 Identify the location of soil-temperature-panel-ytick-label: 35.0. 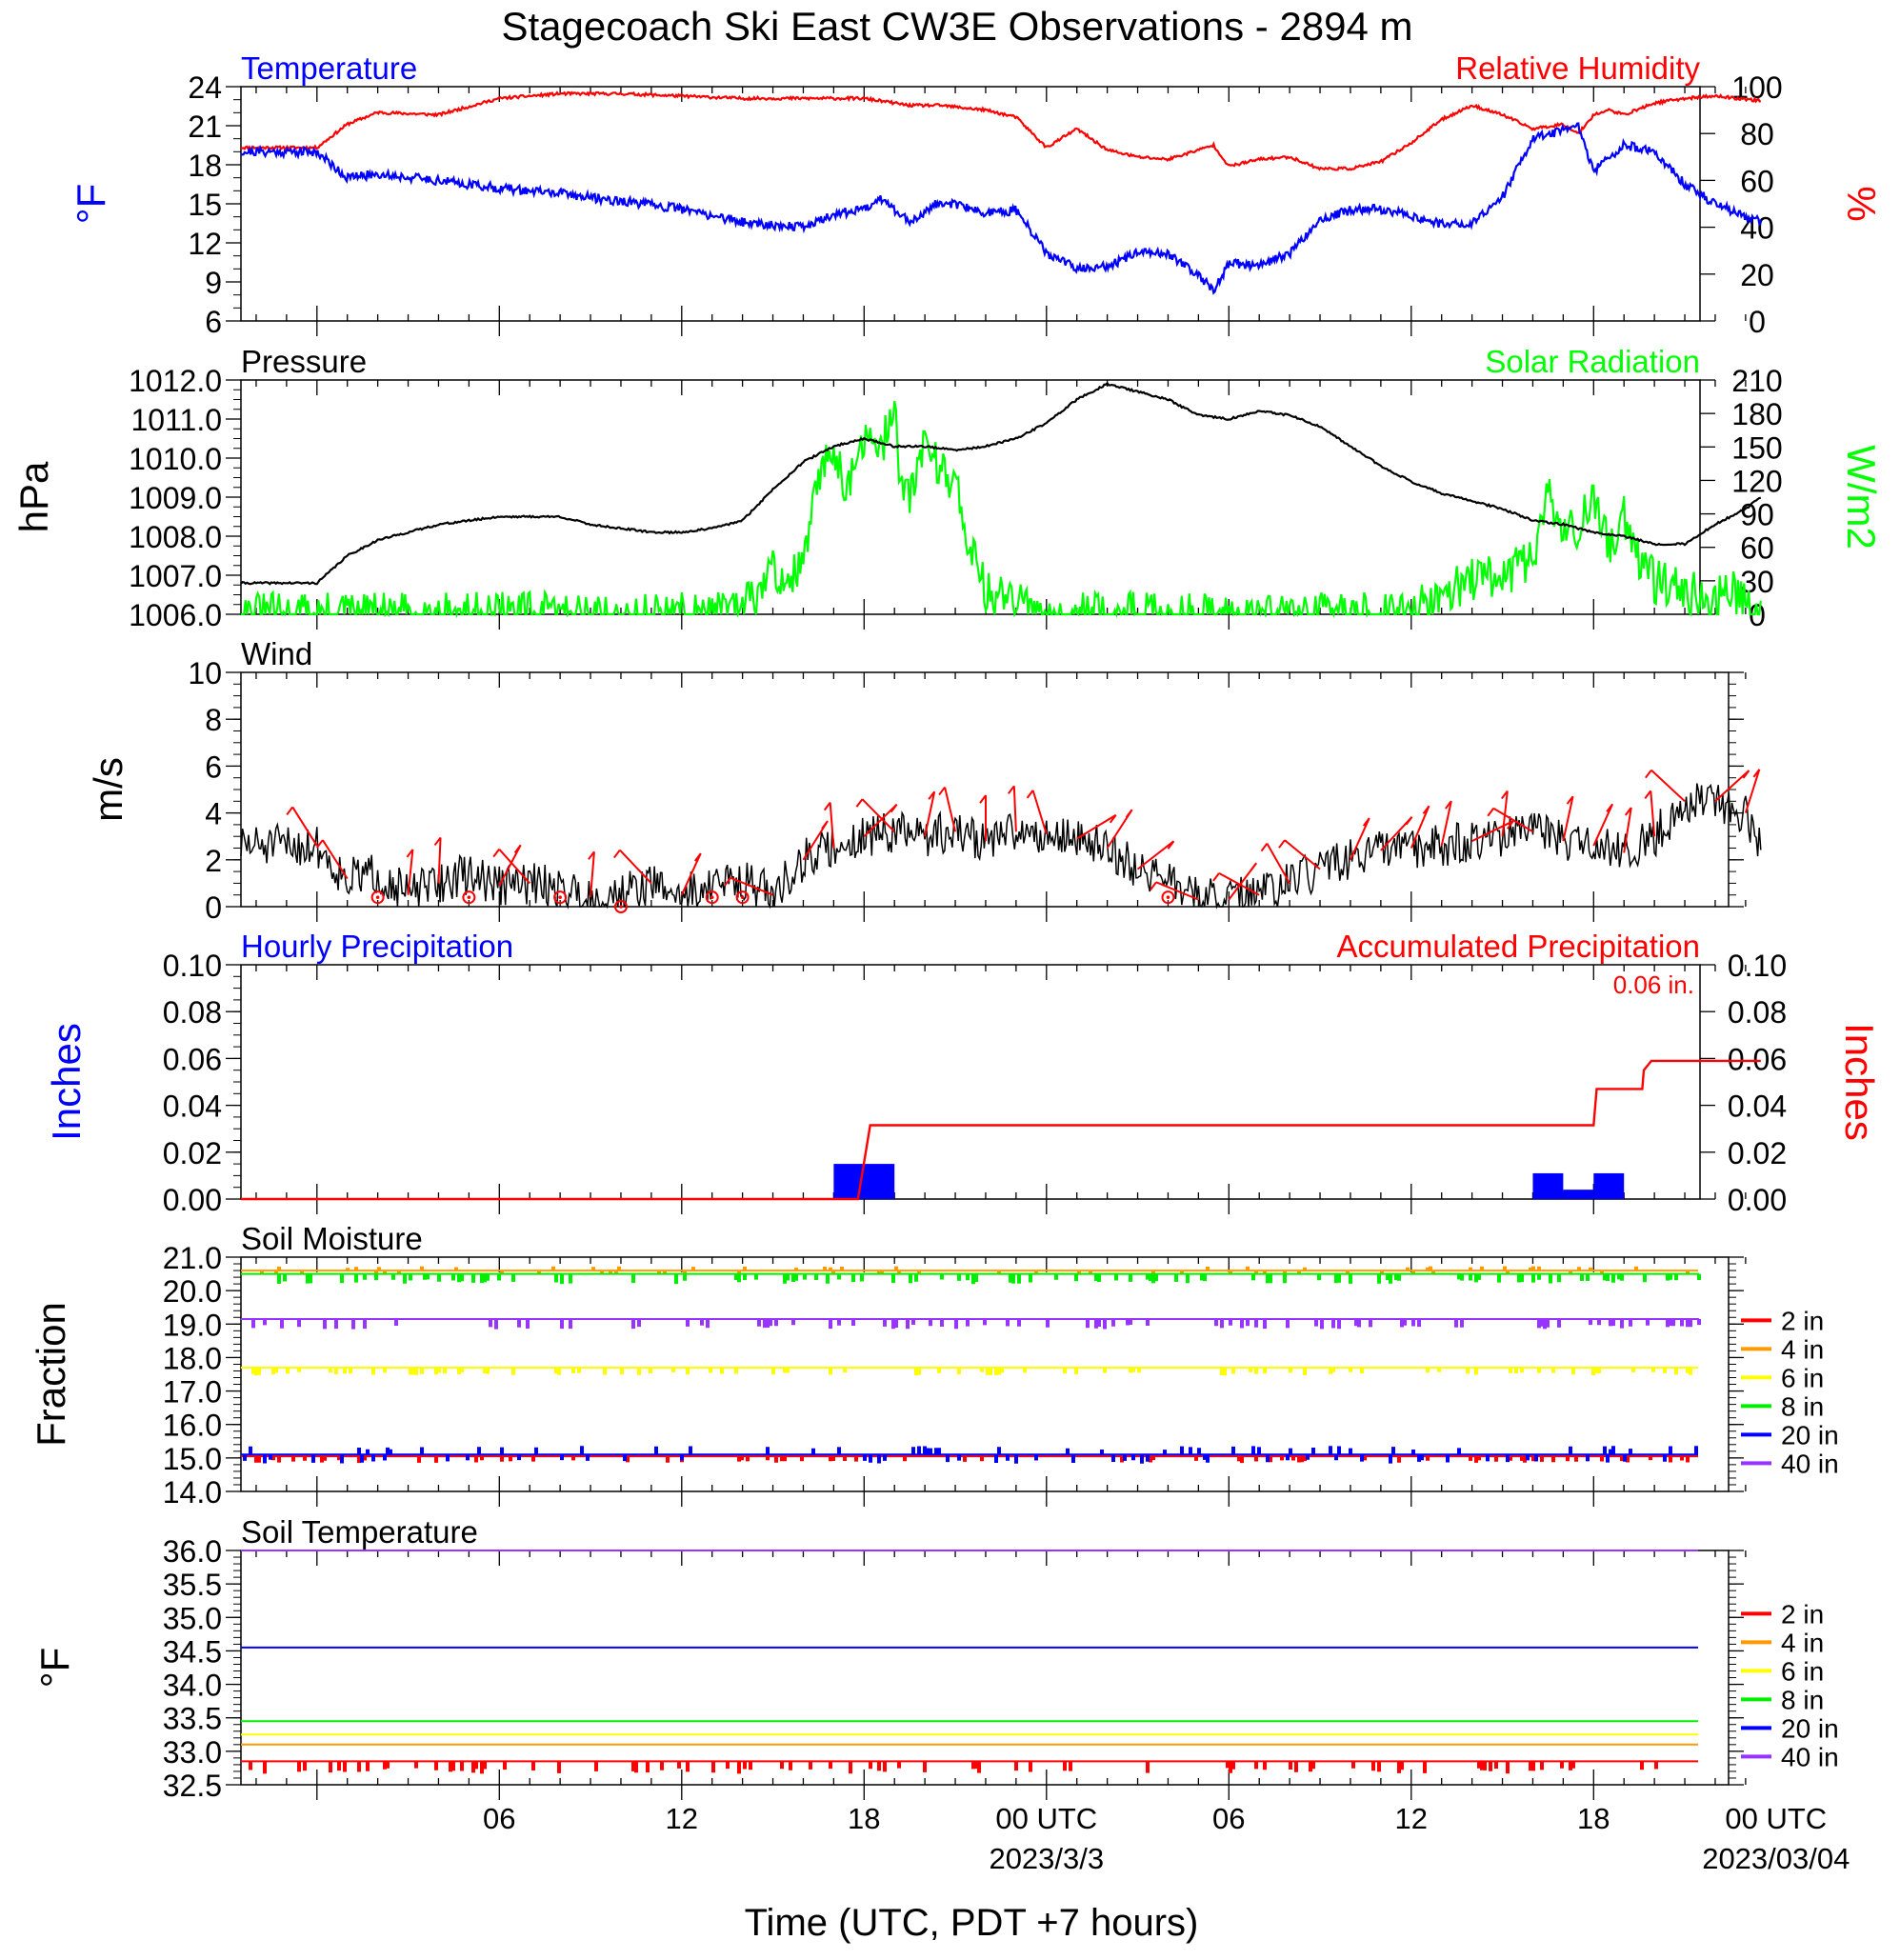
(192, 1618).